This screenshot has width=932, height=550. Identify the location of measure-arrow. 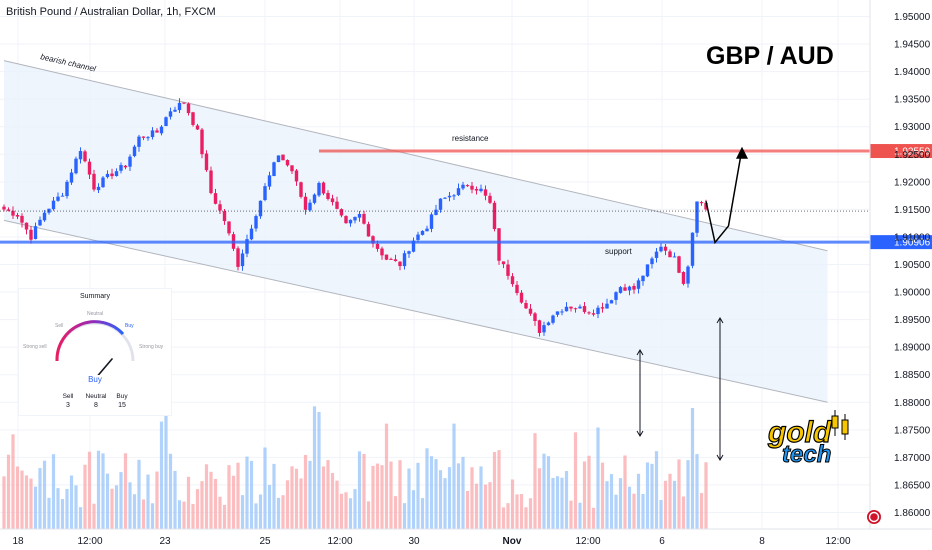
(640, 393).